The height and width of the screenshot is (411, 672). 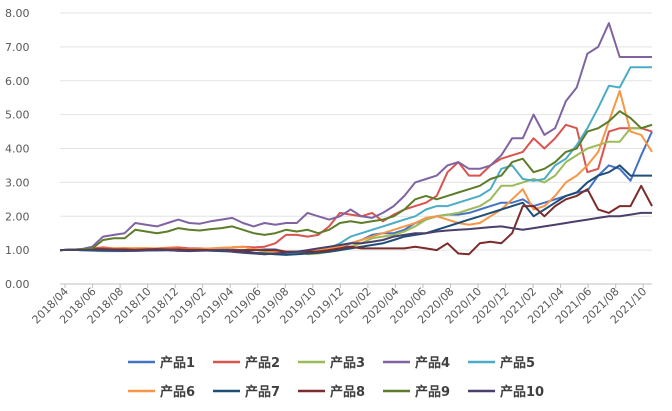 I want to click on legend-label: 产品9, so click(x=432, y=392).